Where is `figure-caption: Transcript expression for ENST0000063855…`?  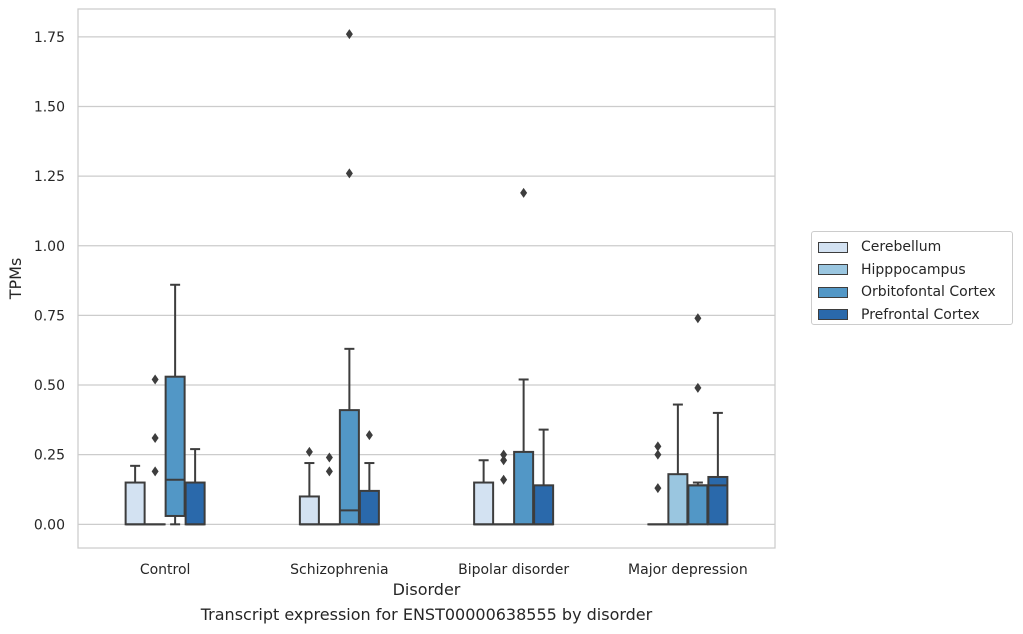
figure-caption: Transcript expression for ENST0000063855… is located at coordinates (426, 614).